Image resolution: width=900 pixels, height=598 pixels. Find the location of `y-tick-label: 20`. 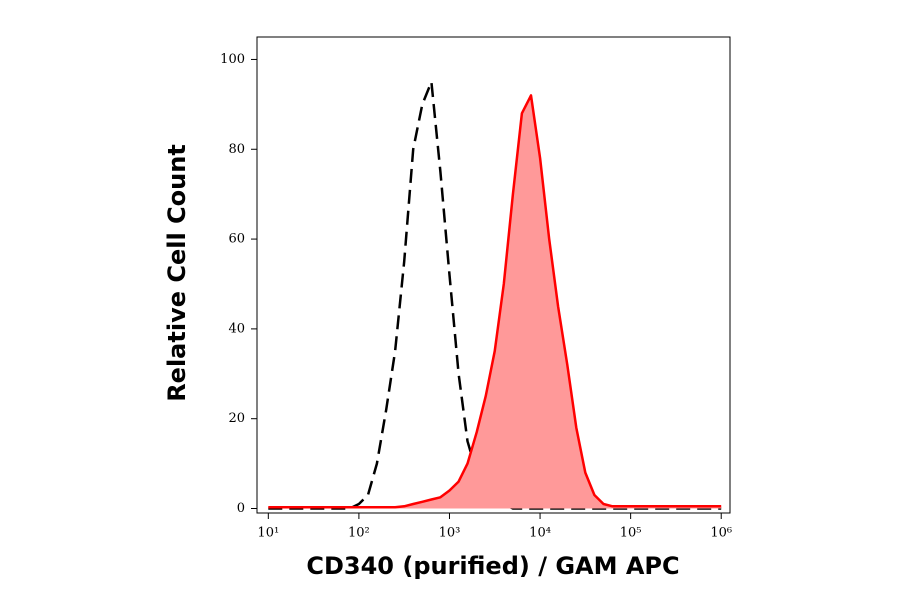

y-tick-label: 20 is located at coordinates (236, 418).